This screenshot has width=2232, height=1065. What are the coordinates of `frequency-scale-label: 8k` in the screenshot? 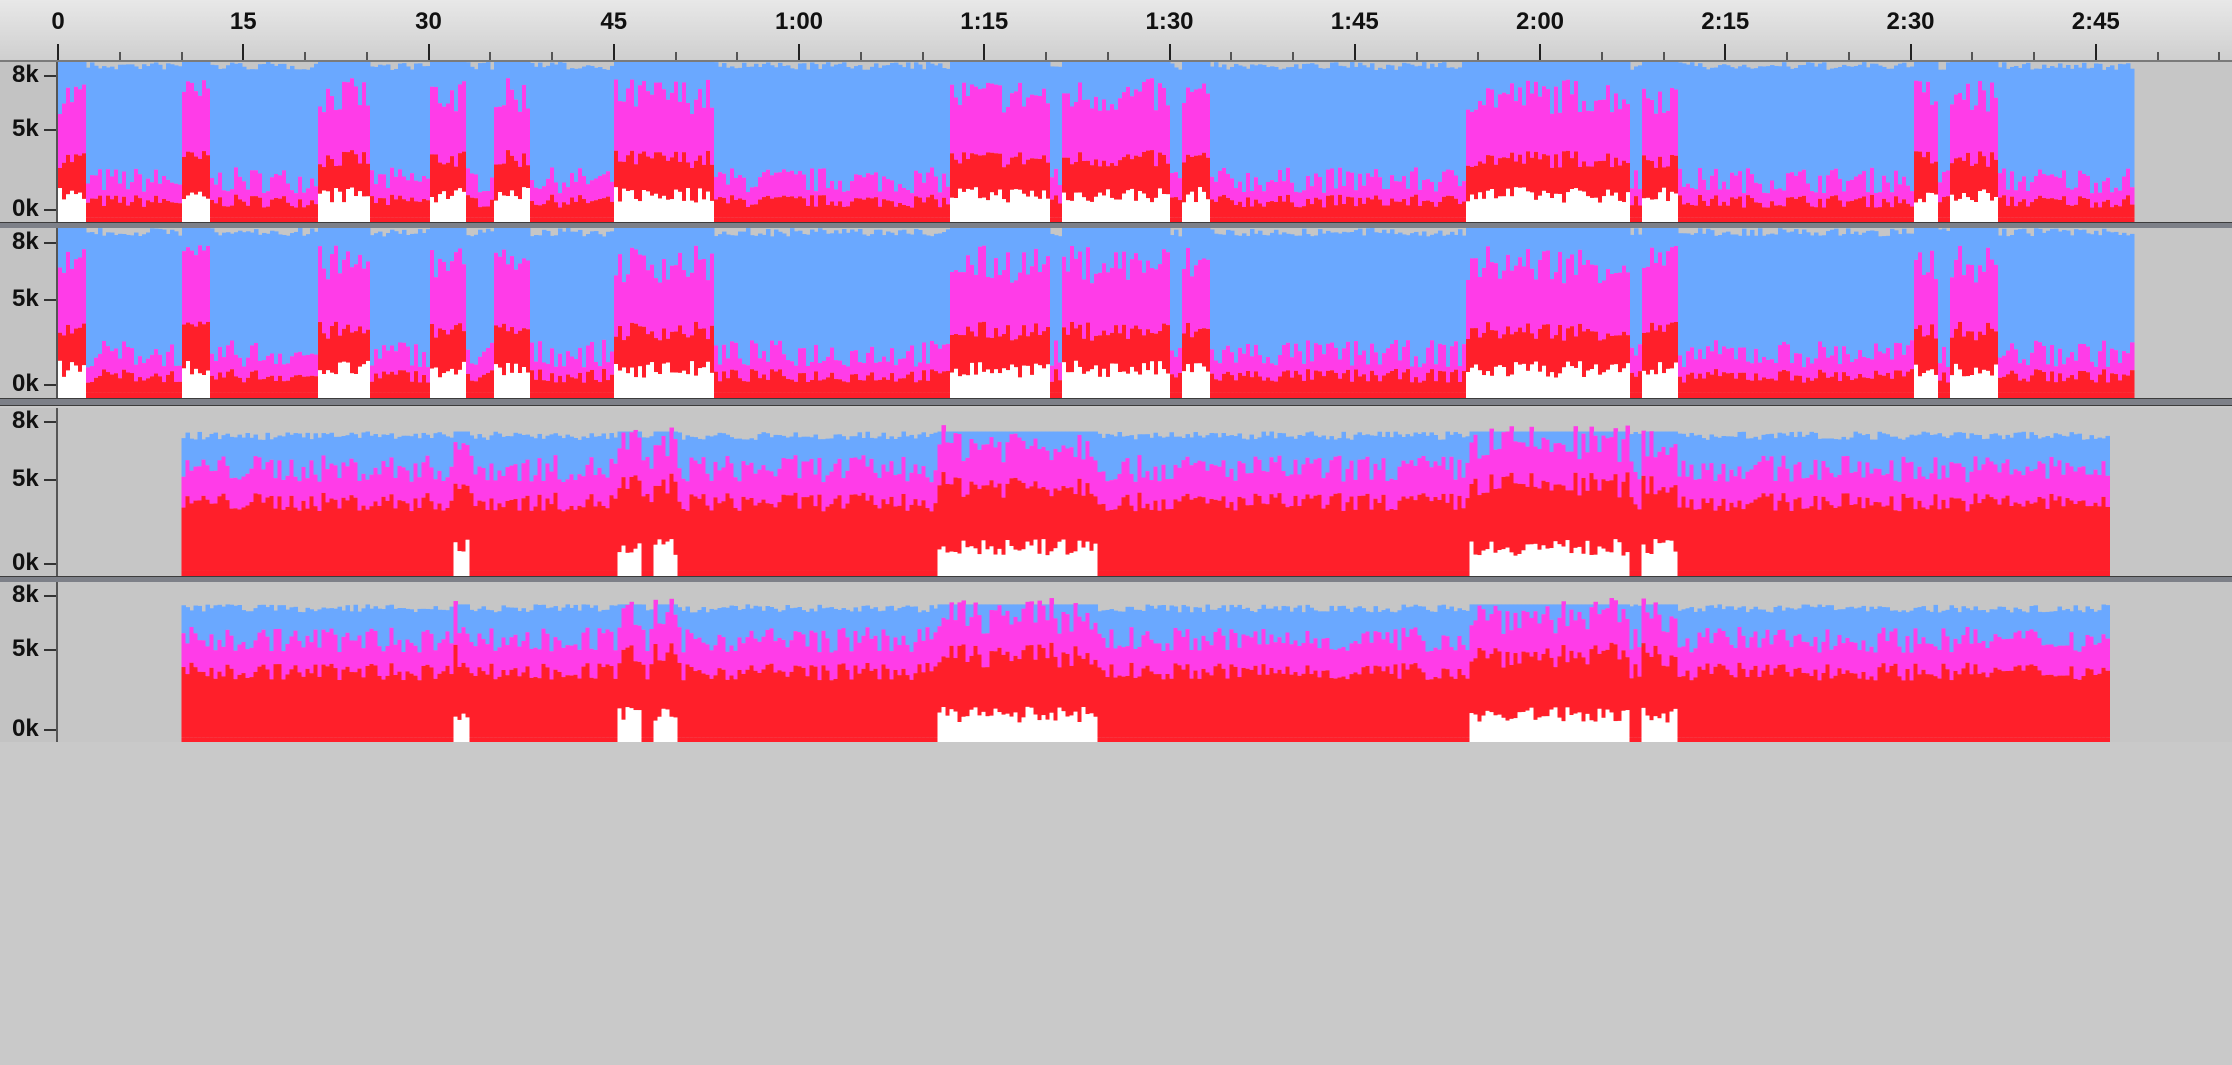 It's located at (25, 241).